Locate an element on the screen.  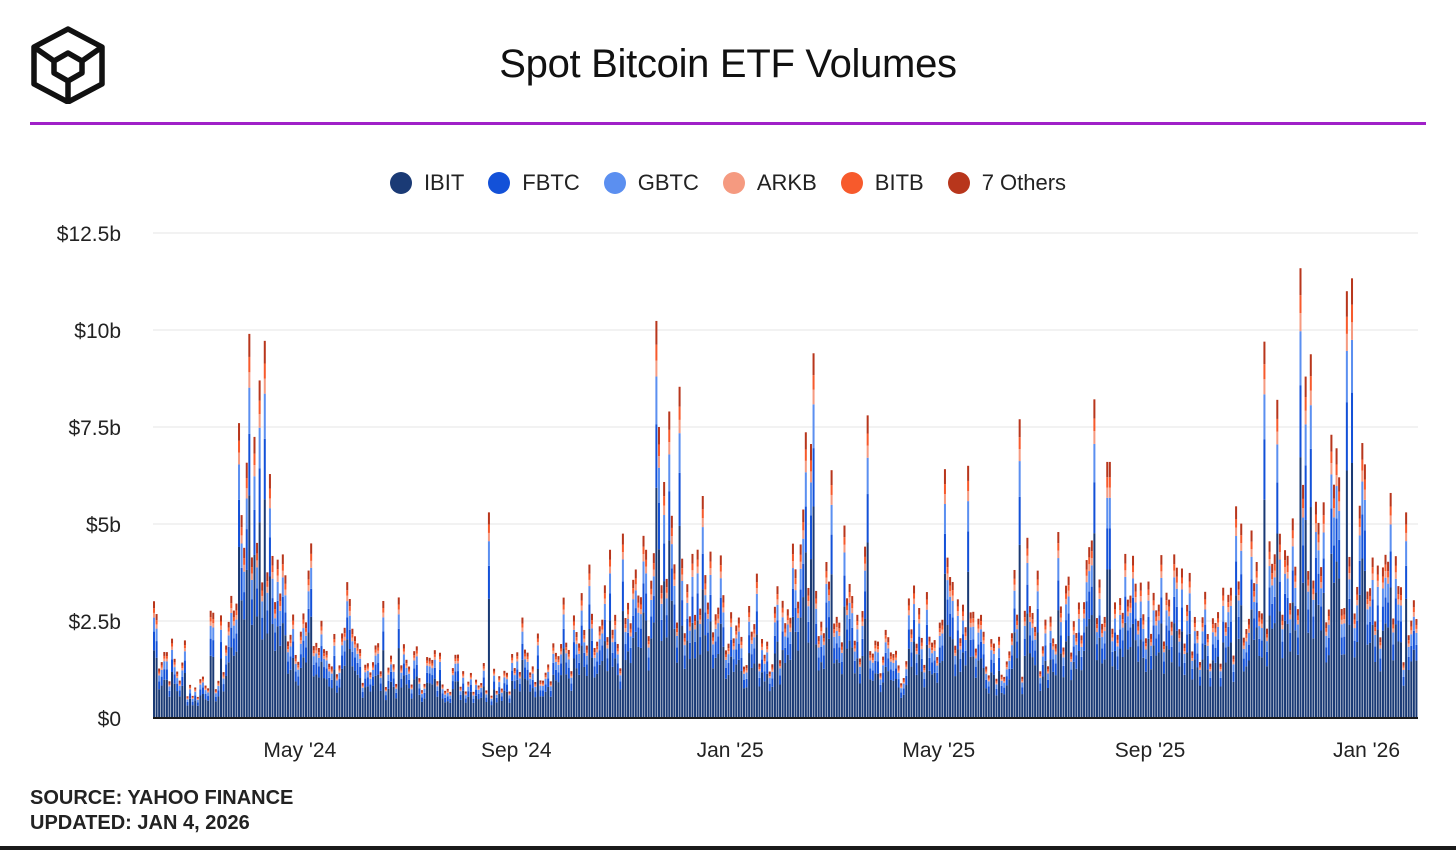
legend-item-arkb: ARKB is located at coordinates (769, 183).